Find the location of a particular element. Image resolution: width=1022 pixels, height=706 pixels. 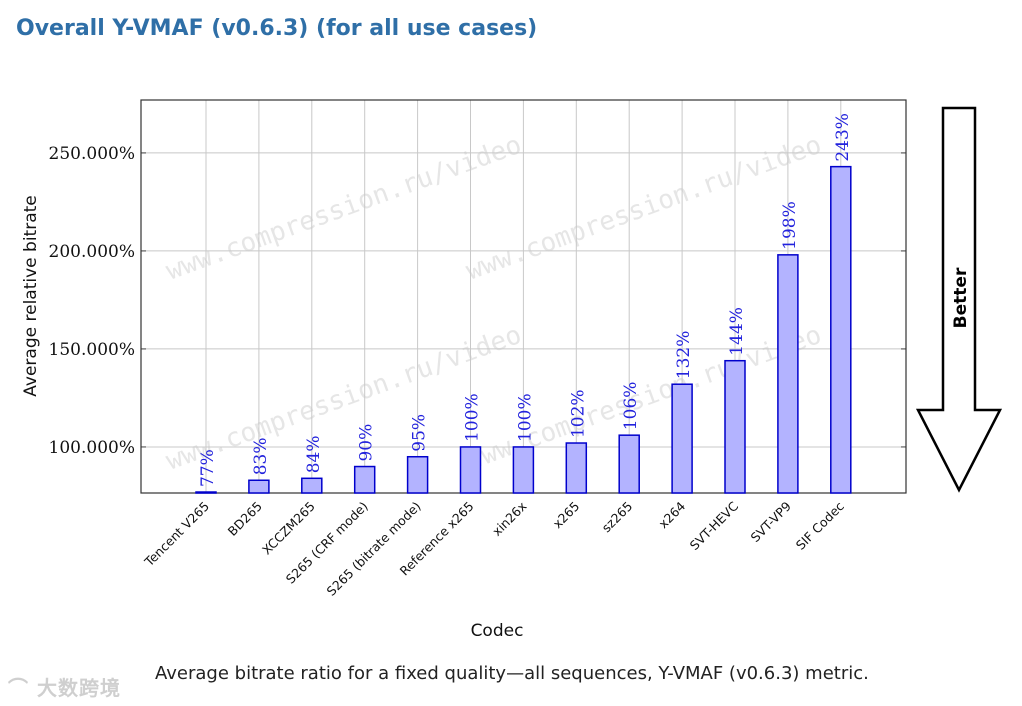

y-tick-label: 200.000% is located at coordinates (92, 252).